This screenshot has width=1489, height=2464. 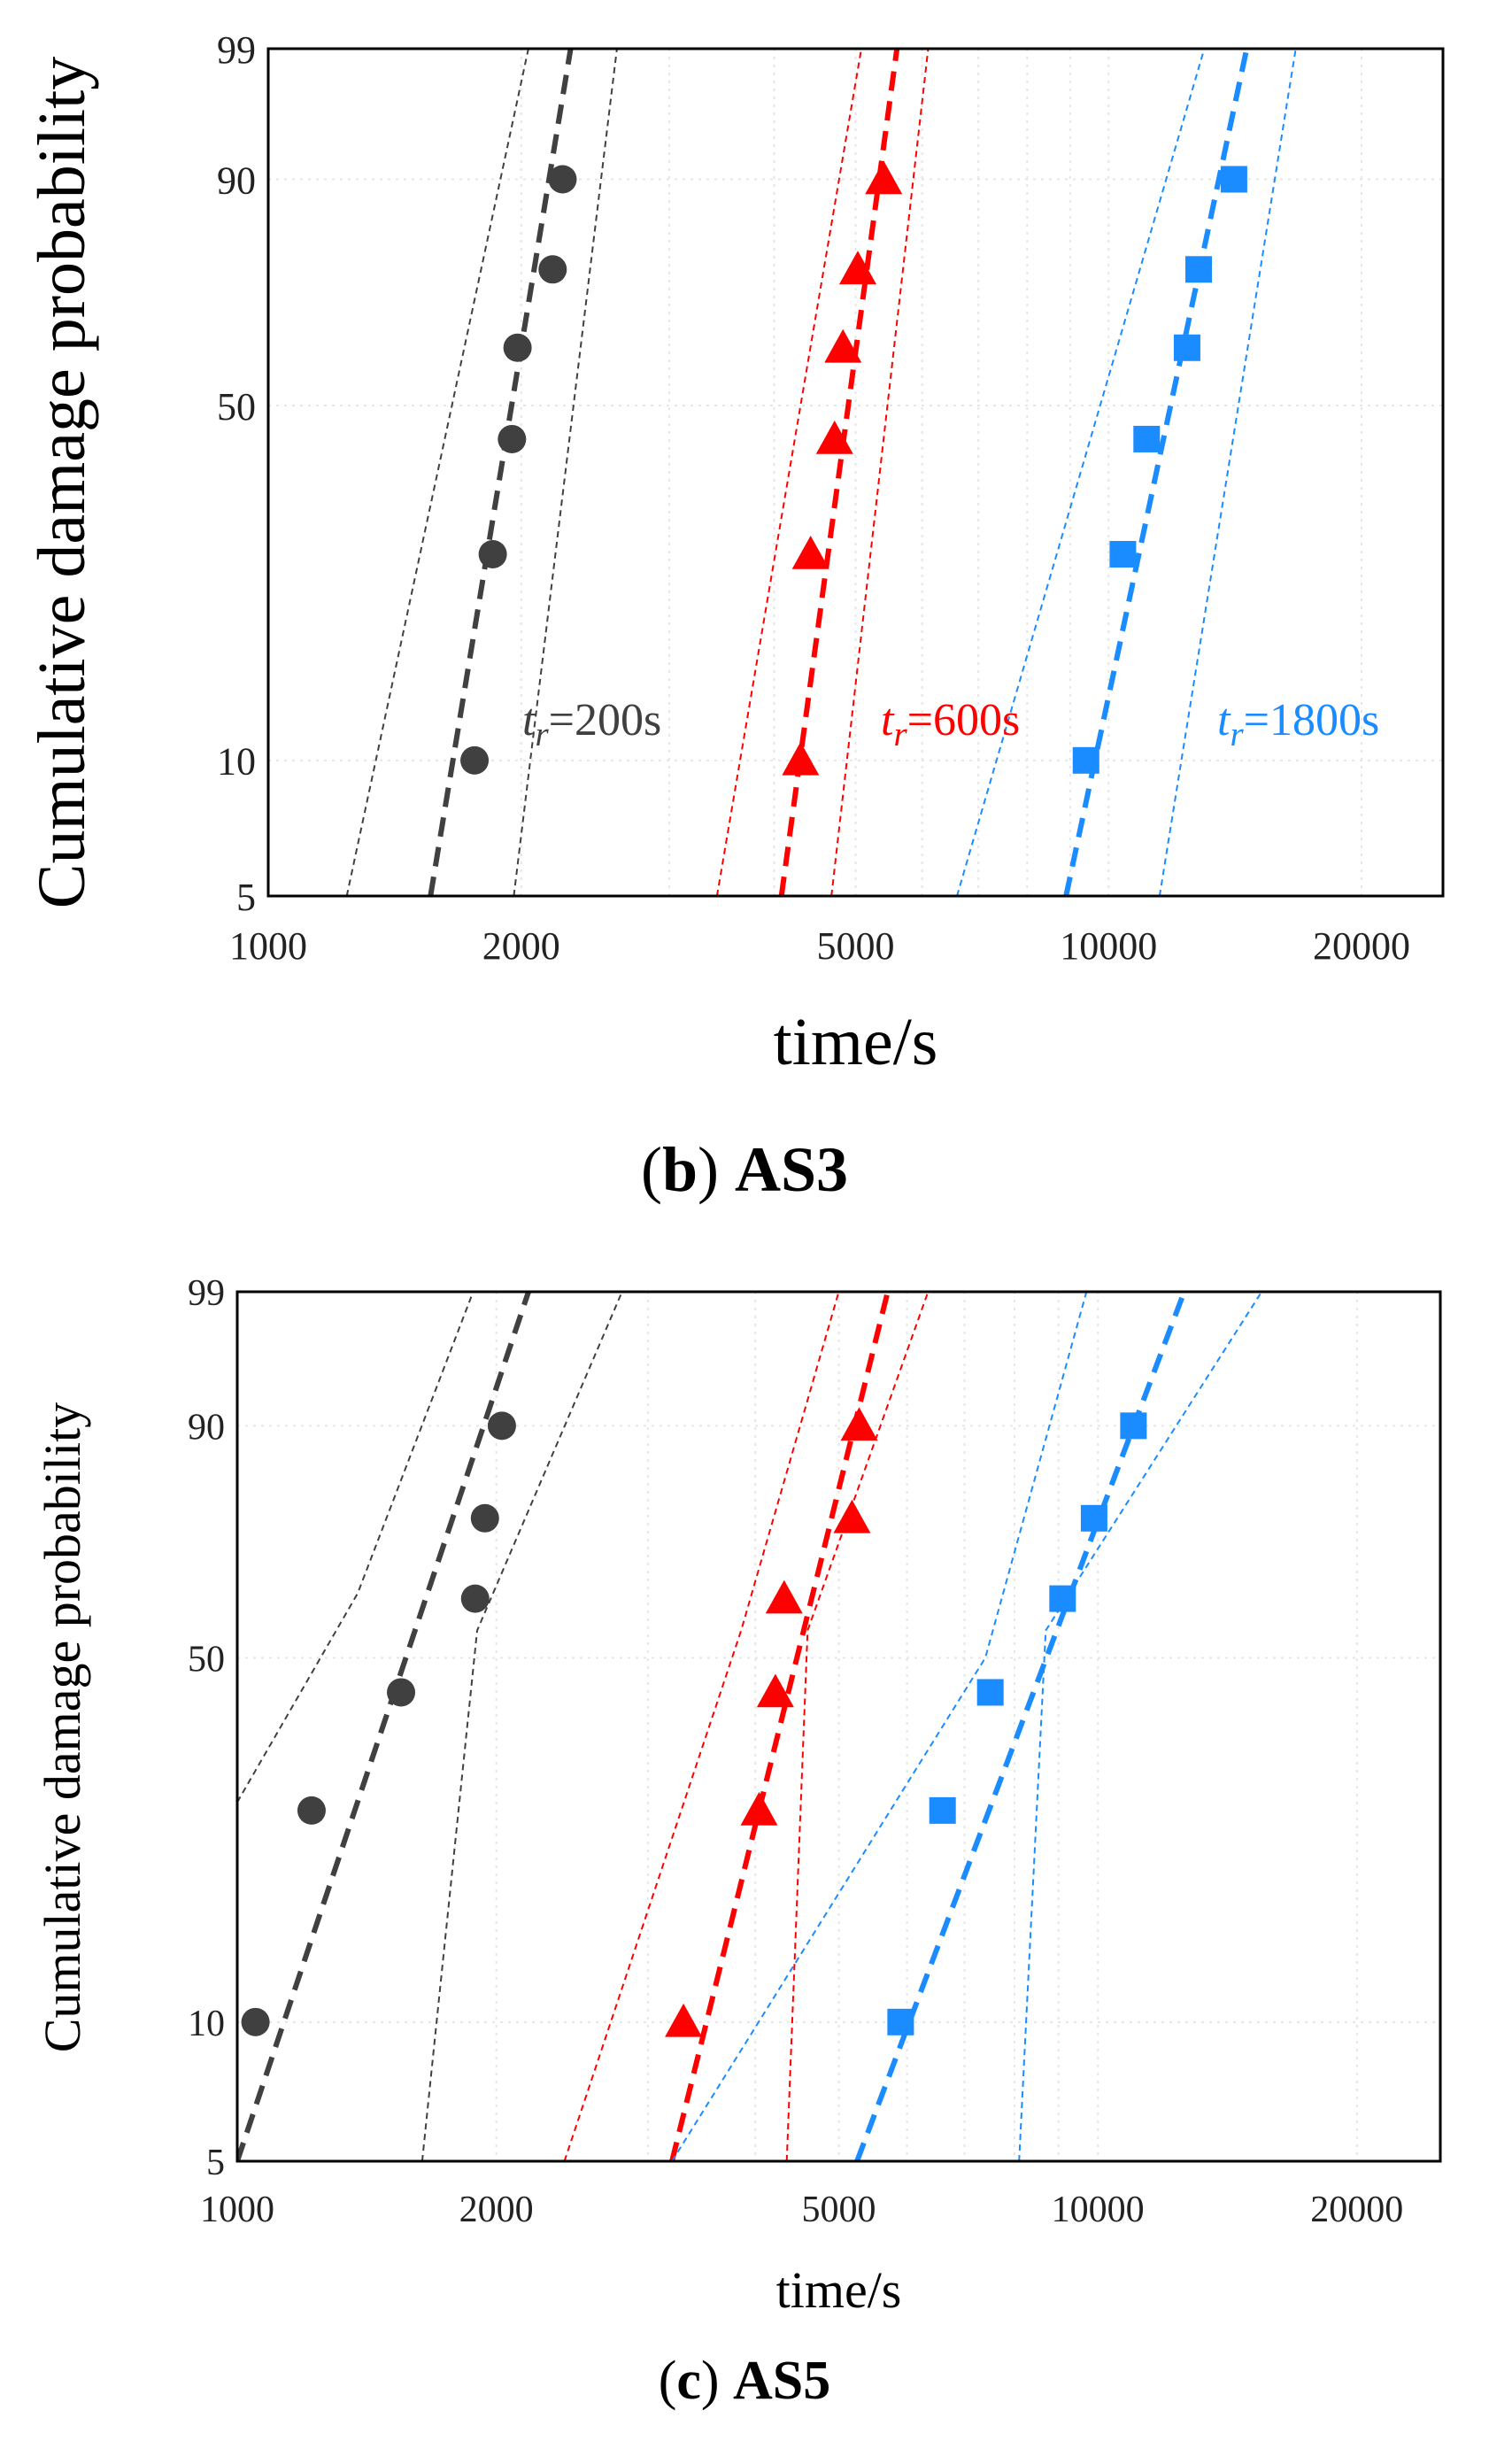 I want to click on series-black, so click(x=430, y=1727).